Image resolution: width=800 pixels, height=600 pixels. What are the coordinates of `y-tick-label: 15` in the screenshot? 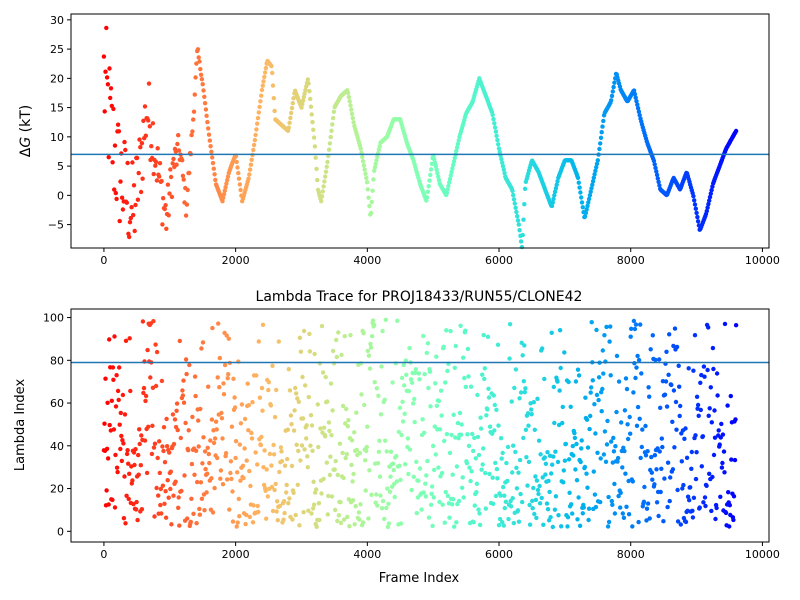 It's located at (57, 108).